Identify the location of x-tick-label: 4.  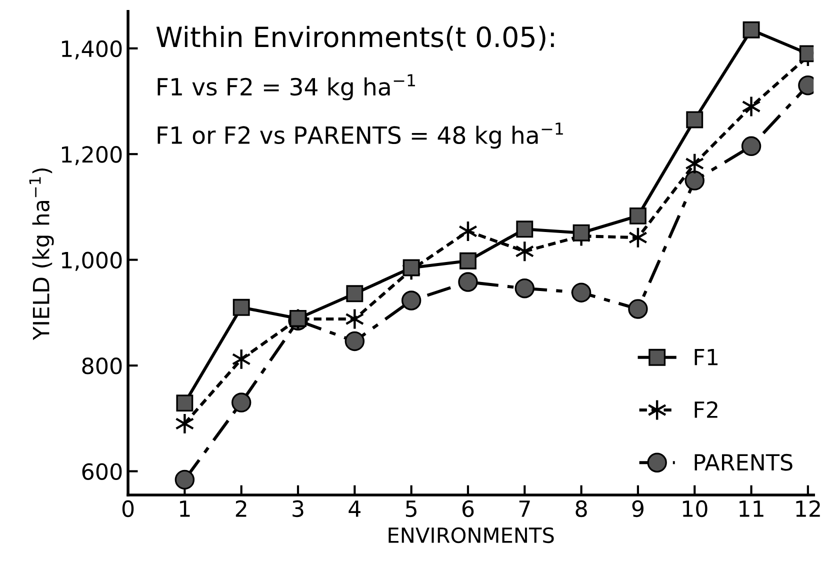
(354, 508).